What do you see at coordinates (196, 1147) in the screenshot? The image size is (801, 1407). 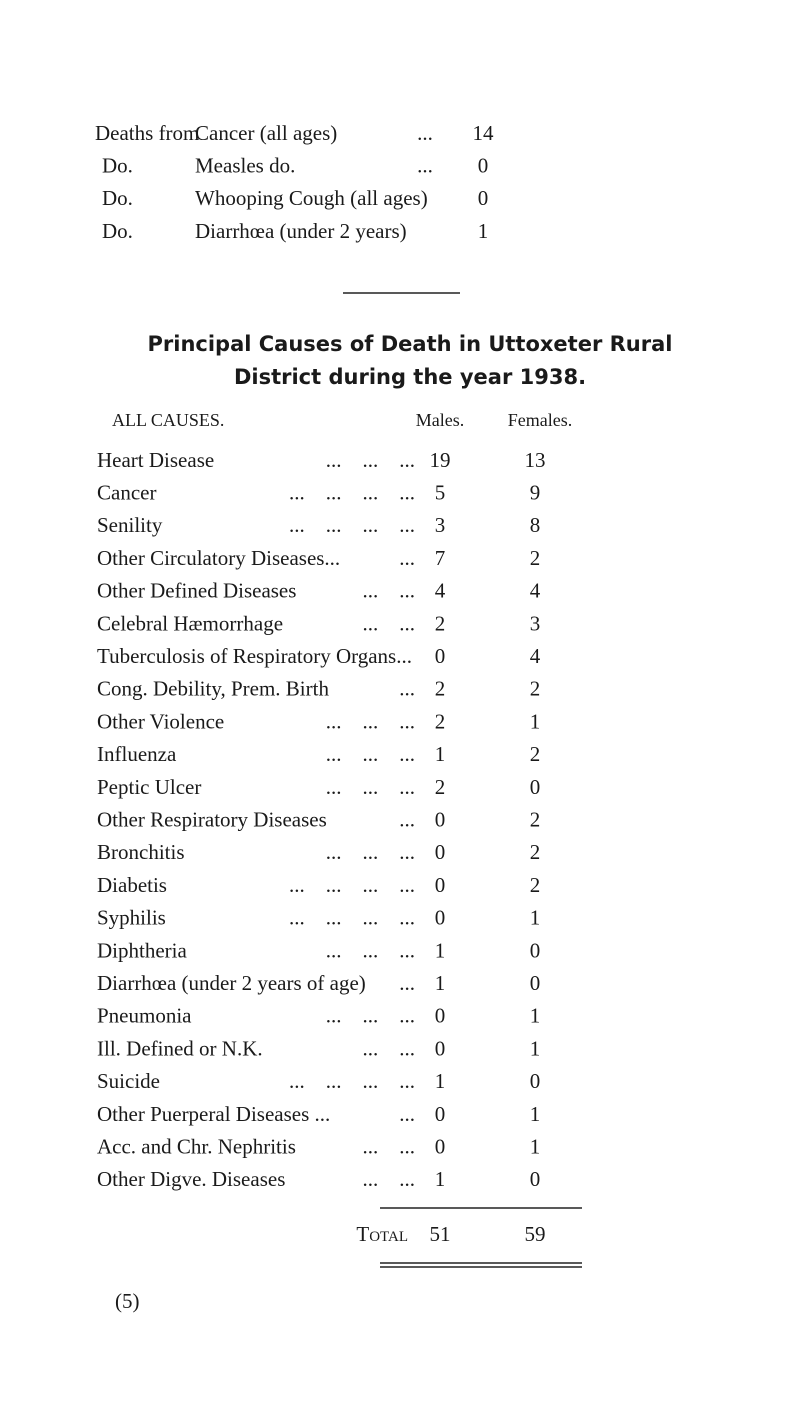 I see `cause: Acc. and Chr. Nephritis` at bounding box center [196, 1147].